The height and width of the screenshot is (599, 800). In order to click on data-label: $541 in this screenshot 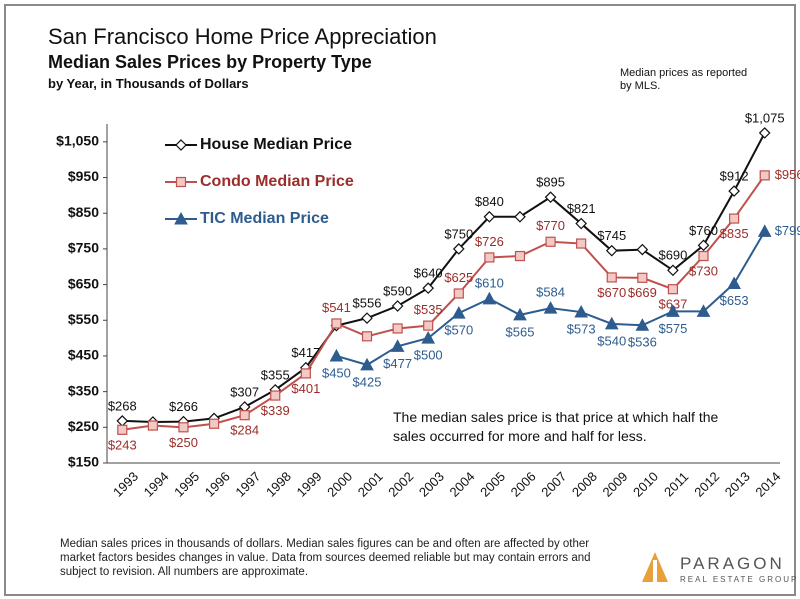, I will do `click(336, 307)`.